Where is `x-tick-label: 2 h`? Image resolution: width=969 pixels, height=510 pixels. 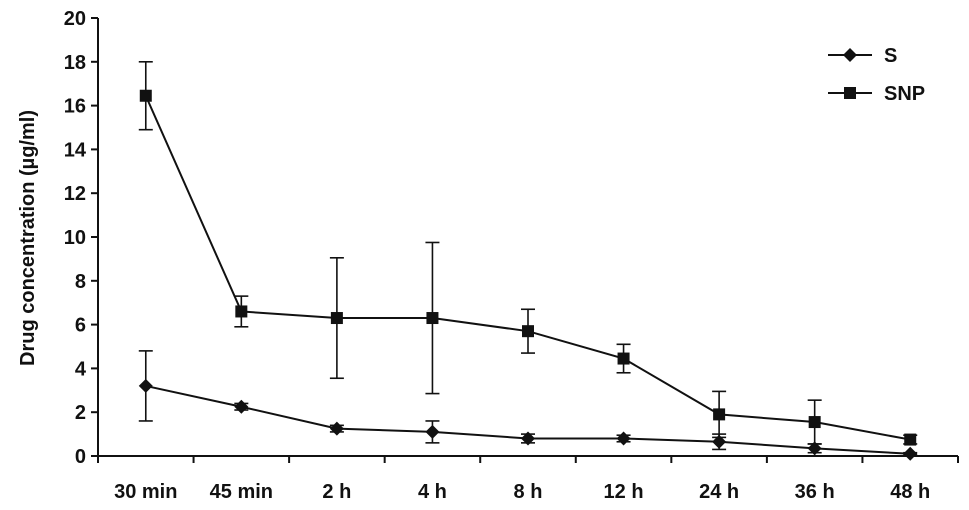 x-tick-label: 2 h is located at coordinates (336, 492).